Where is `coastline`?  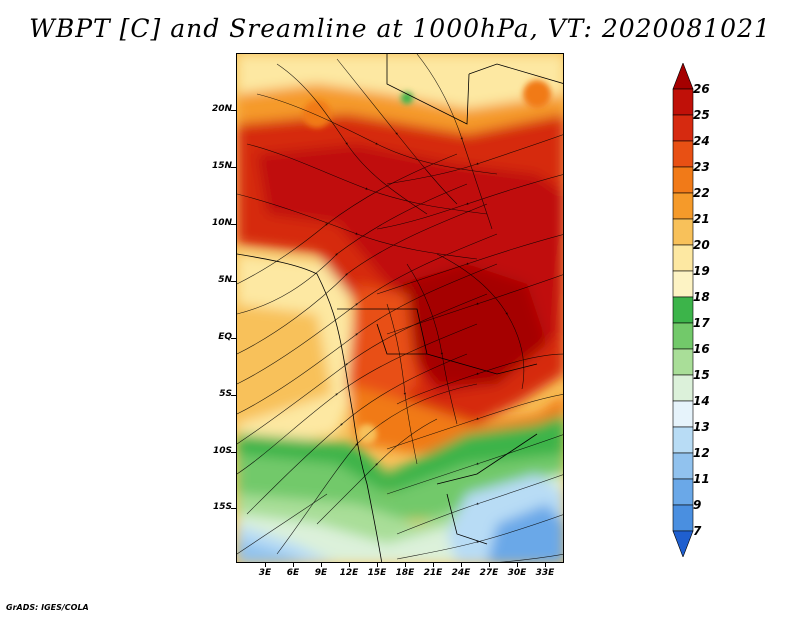 coastline is located at coordinates (310, 407).